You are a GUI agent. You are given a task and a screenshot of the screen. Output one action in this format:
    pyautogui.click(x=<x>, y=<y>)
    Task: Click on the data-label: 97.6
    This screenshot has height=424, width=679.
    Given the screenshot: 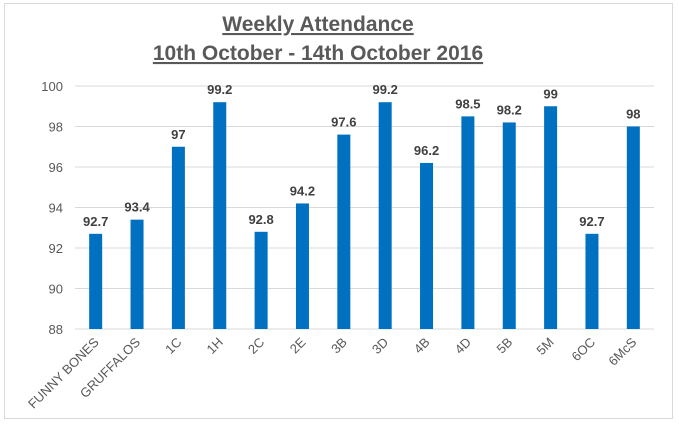 What is the action you would take?
    pyautogui.click(x=343, y=122)
    